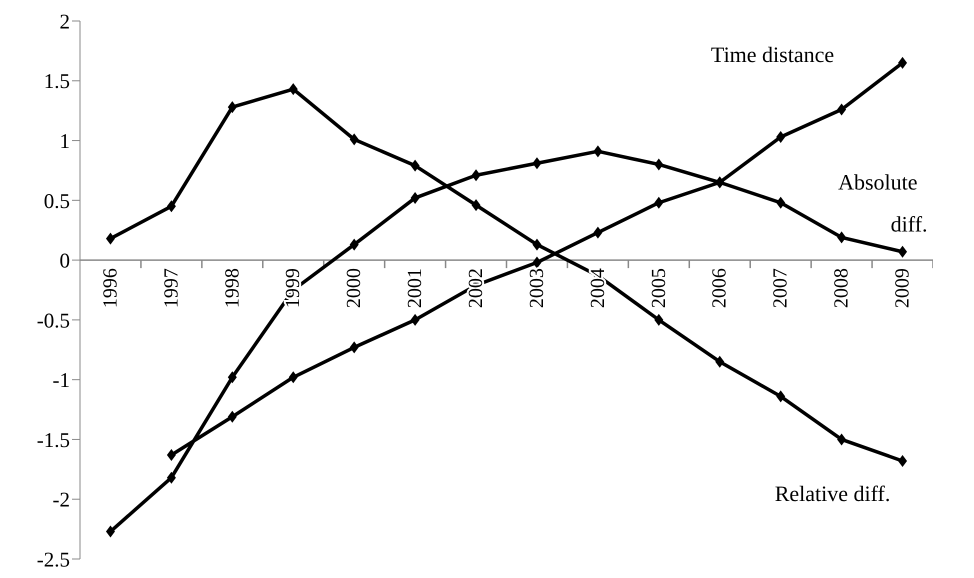 Image resolution: width=974 pixels, height=578 pixels. What do you see at coordinates (57, 200) in the screenshot?
I see `y-tick-label: 0.5` at bounding box center [57, 200].